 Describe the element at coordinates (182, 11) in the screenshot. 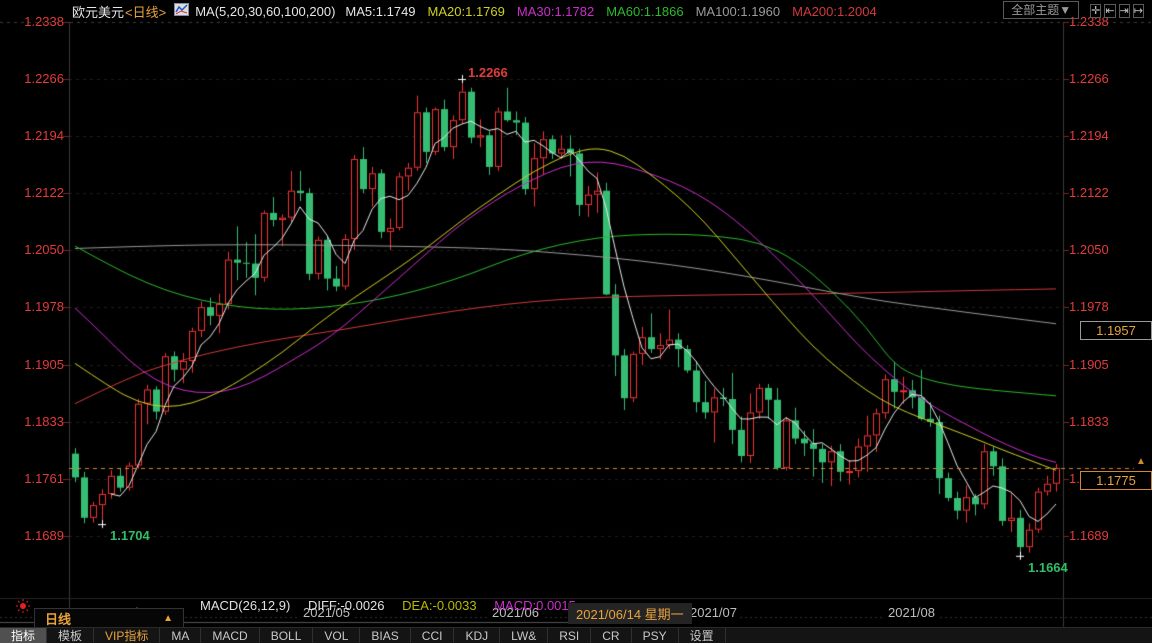

I see `chart-type-icon` at that location.